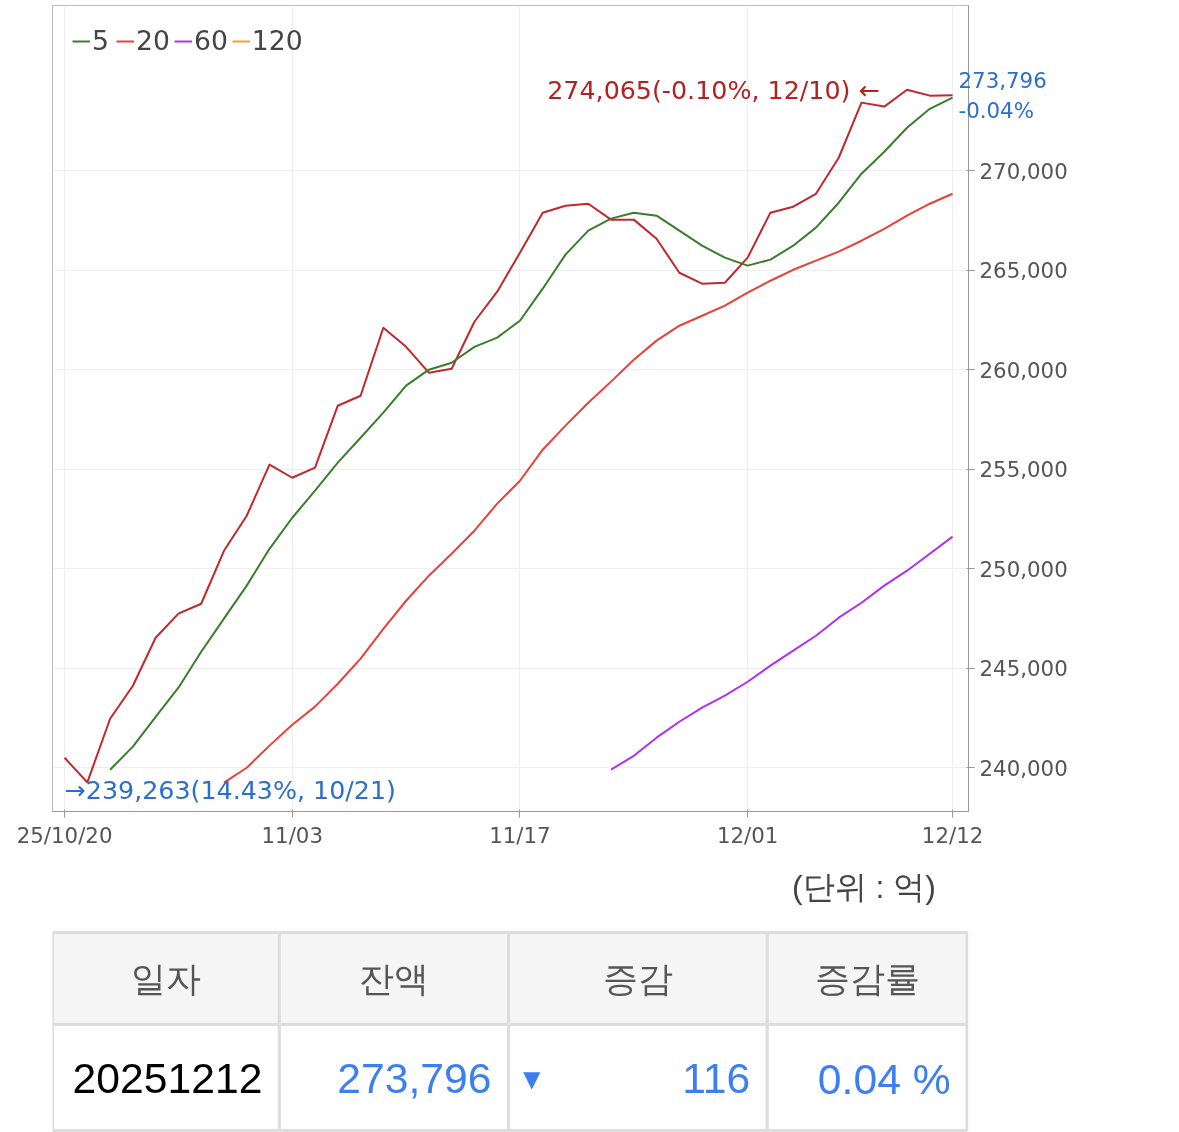 The height and width of the screenshot is (1132, 1179). I want to click on annotation: 273,796, so click(1002, 80).